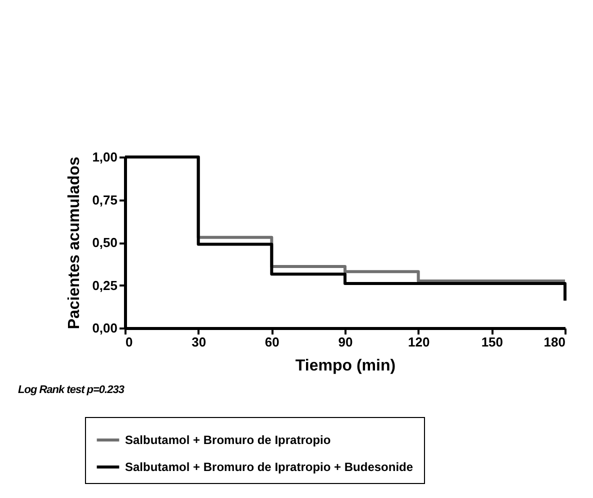 The image size is (593, 498). I want to click on x-tick-label: 0, so click(129, 342).